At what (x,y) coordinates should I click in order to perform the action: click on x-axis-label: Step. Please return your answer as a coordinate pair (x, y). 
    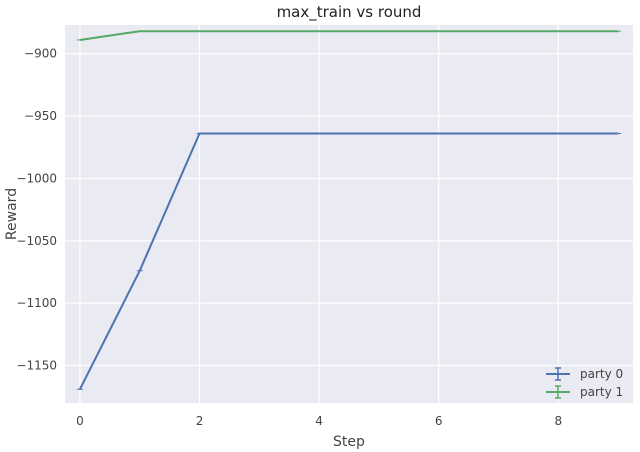
    Looking at the image, I should click on (349, 442).